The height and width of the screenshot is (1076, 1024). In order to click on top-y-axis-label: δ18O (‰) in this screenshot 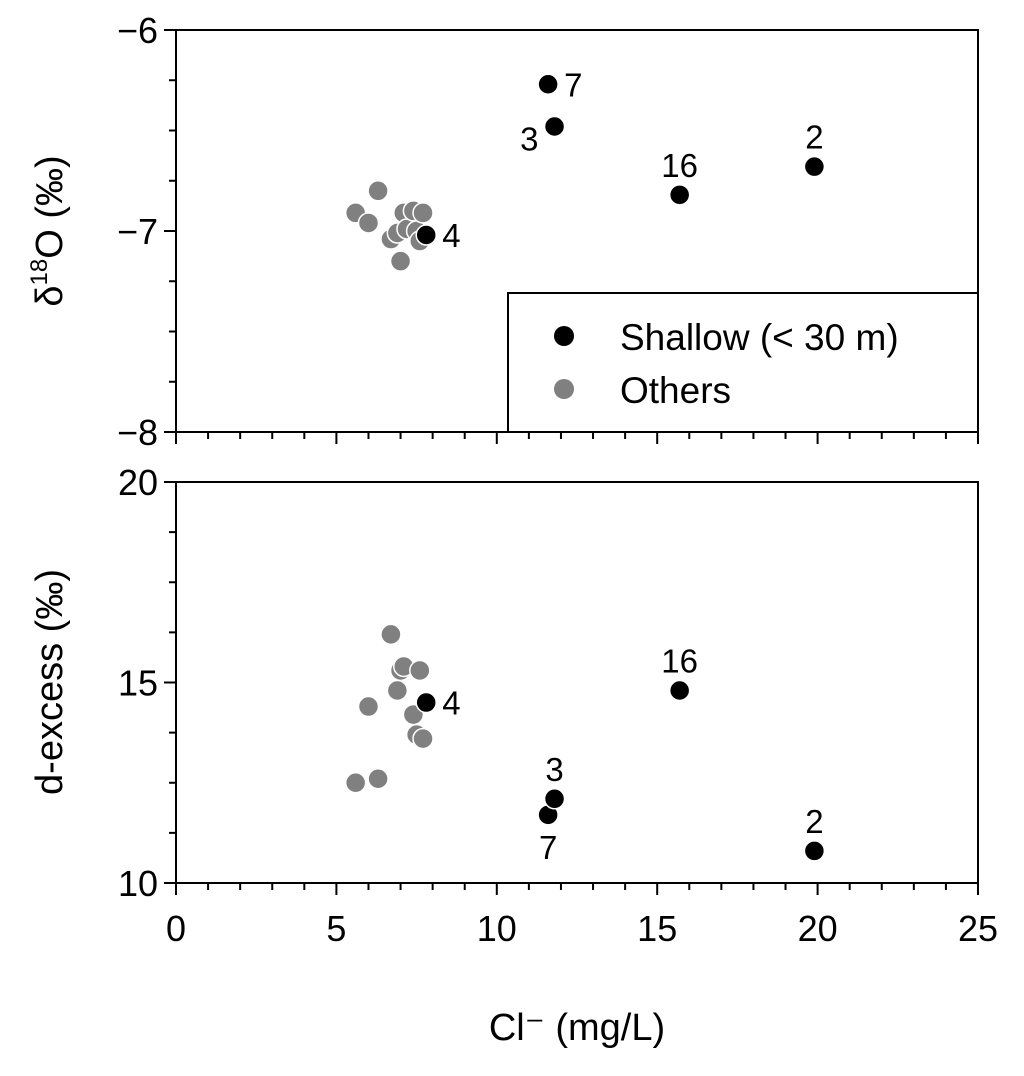, I will do `click(48, 230)`.